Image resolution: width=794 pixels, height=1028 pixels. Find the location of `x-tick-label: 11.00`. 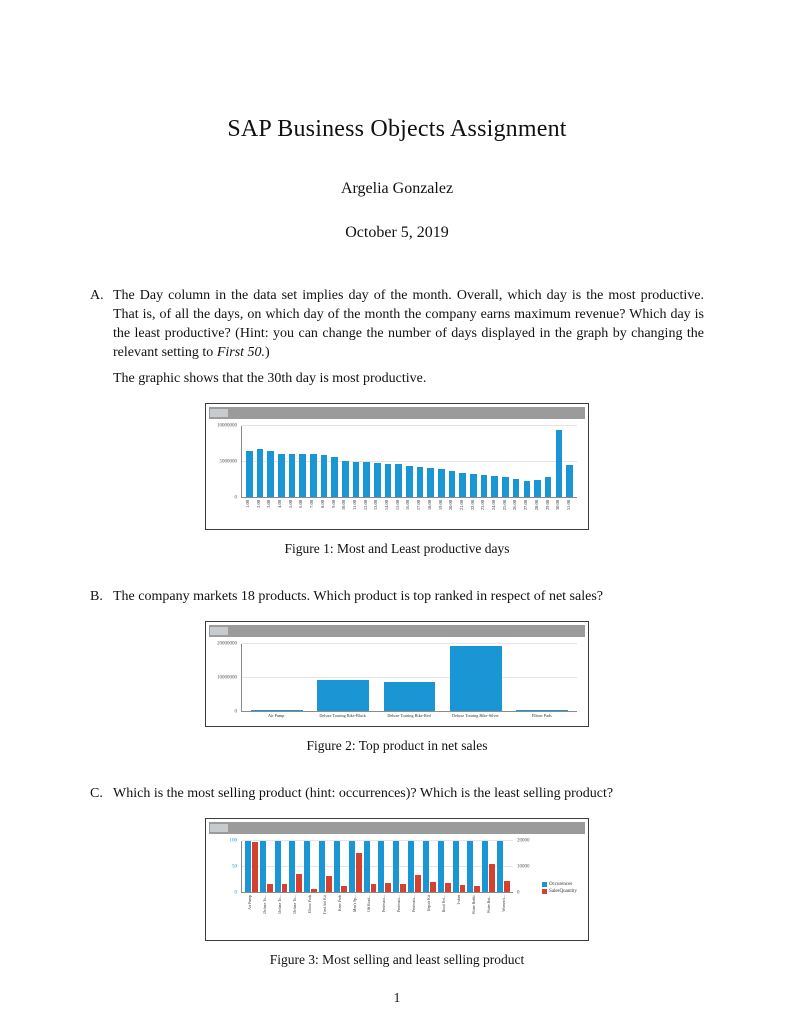

x-tick-label: 11.00 is located at coordinates (355, 512).